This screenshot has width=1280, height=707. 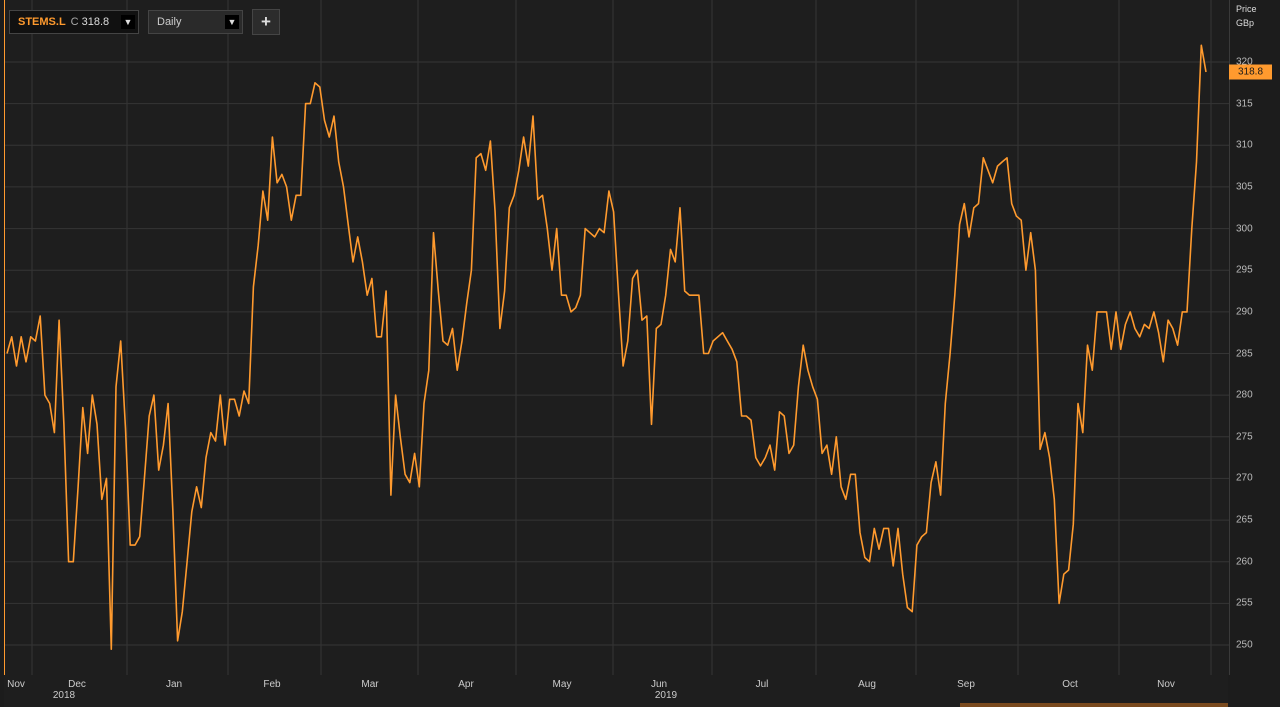 What do you see at coordinates (1244, 603) in the screenshot?
I see `y-tick-label: 255` at bounding box center [1244, 603].